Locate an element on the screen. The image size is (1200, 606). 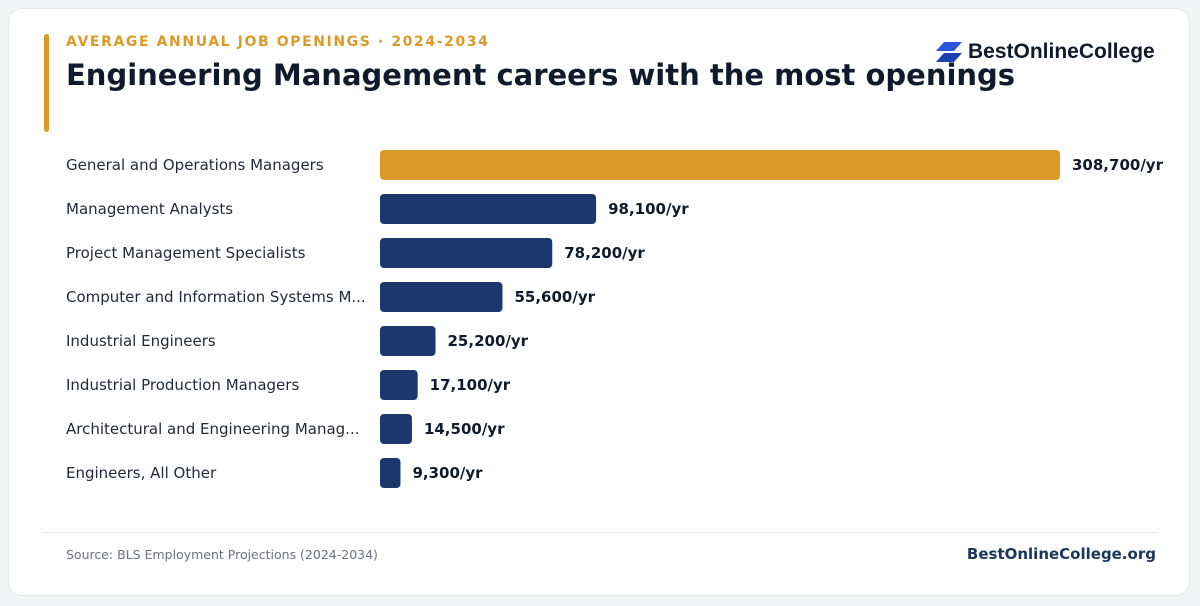
category-label: Industrial Production Managers is located at coordinates (182, 385).